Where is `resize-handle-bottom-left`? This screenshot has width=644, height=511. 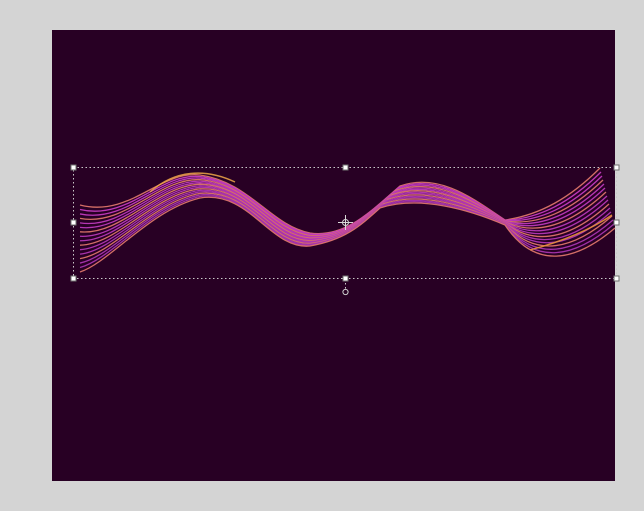 resize-handle-bottom-left is located at coordinates (73, 278).